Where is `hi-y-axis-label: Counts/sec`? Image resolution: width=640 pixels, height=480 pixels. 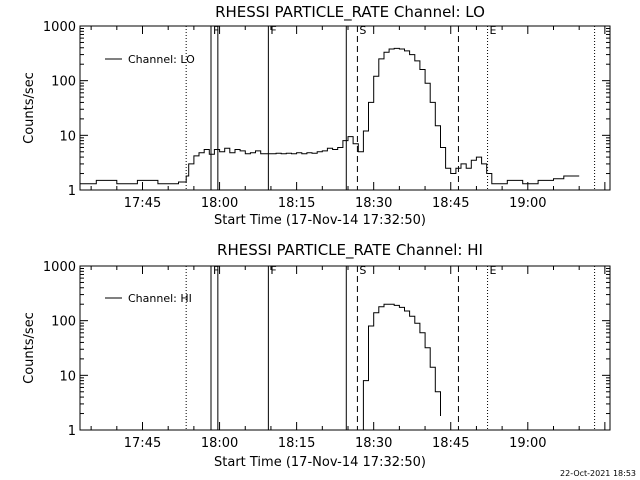
hi-y-axis-label: Counts/sec is located at coordinates (29, 348).